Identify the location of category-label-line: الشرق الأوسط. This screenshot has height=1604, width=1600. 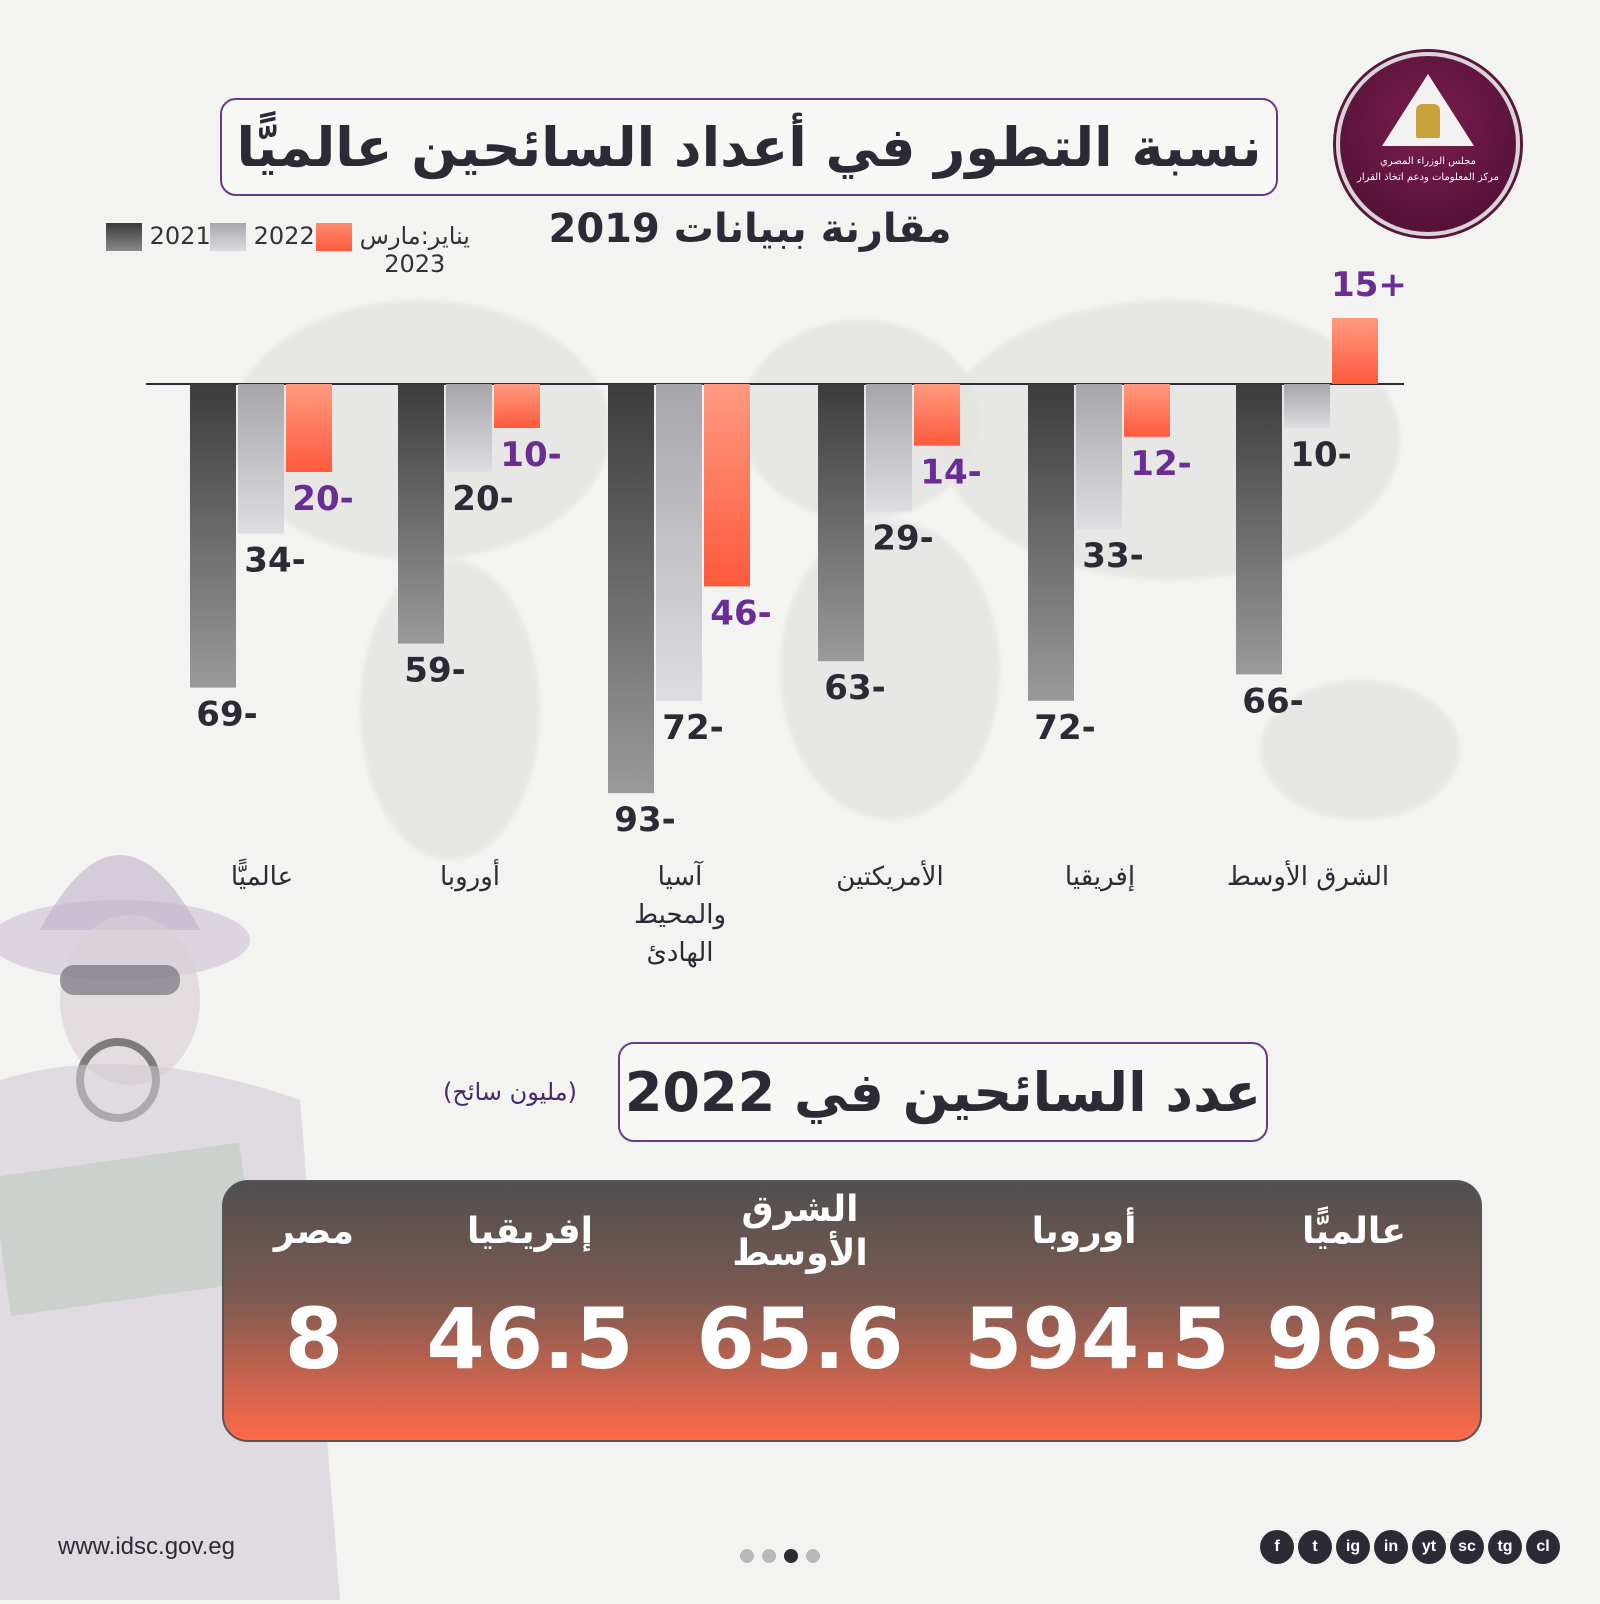
(1308, 877).